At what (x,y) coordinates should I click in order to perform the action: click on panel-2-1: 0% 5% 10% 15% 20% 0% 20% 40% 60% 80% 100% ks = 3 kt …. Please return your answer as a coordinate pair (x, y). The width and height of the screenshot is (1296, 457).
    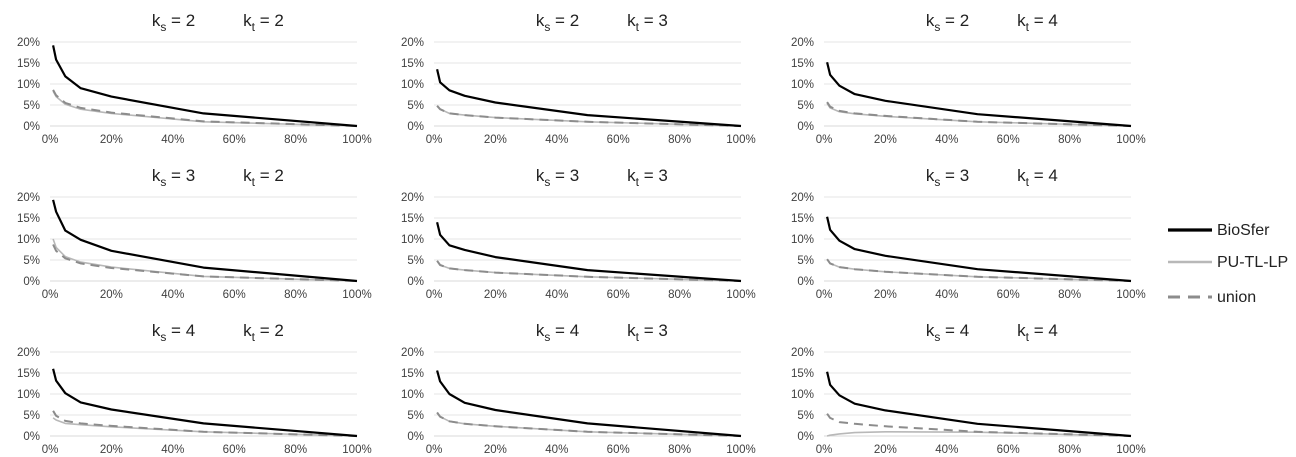
    Looking at the image, I should click on (194, 233).